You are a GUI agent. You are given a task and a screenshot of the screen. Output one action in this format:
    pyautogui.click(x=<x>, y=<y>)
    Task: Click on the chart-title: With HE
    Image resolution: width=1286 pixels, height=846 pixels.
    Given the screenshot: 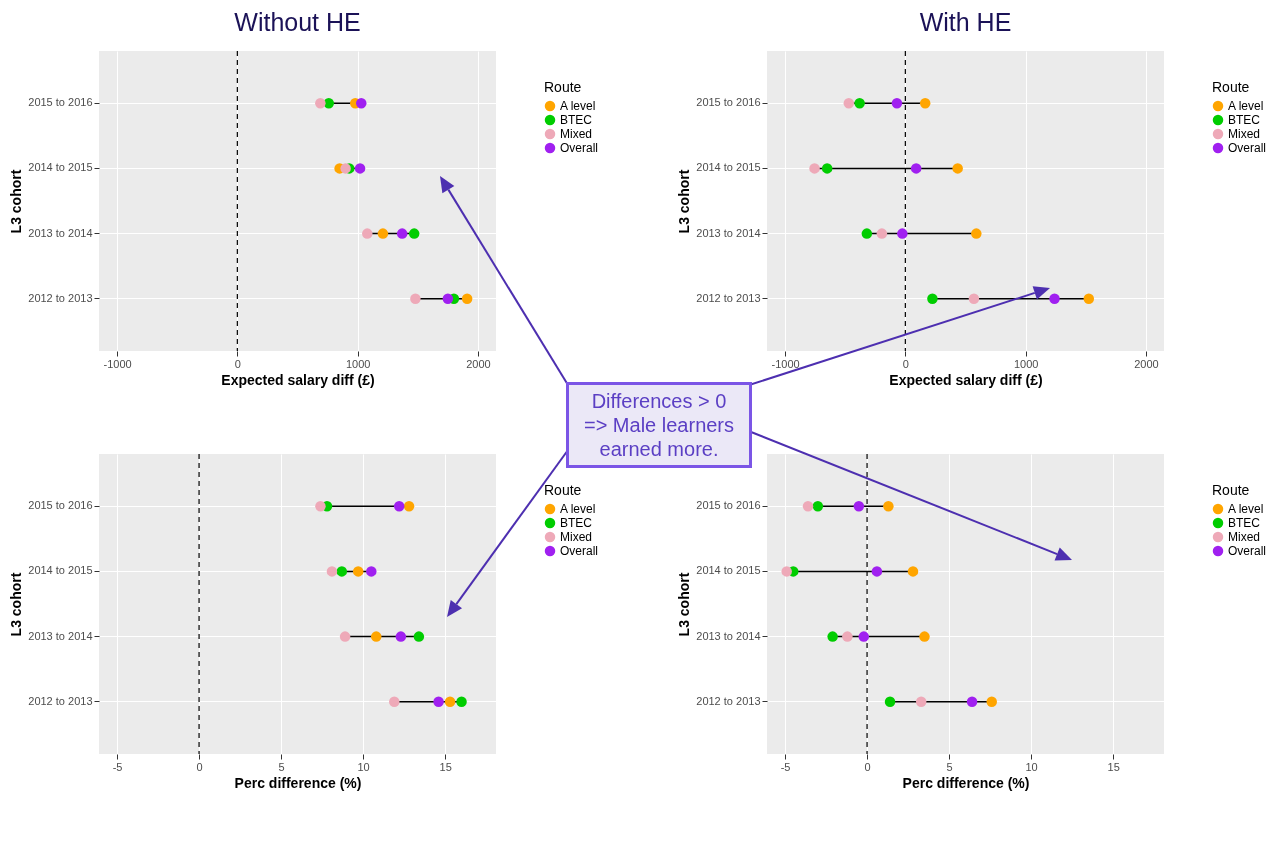 What is the action you would take?
    pyautogui.click(x=965, y=22)
    